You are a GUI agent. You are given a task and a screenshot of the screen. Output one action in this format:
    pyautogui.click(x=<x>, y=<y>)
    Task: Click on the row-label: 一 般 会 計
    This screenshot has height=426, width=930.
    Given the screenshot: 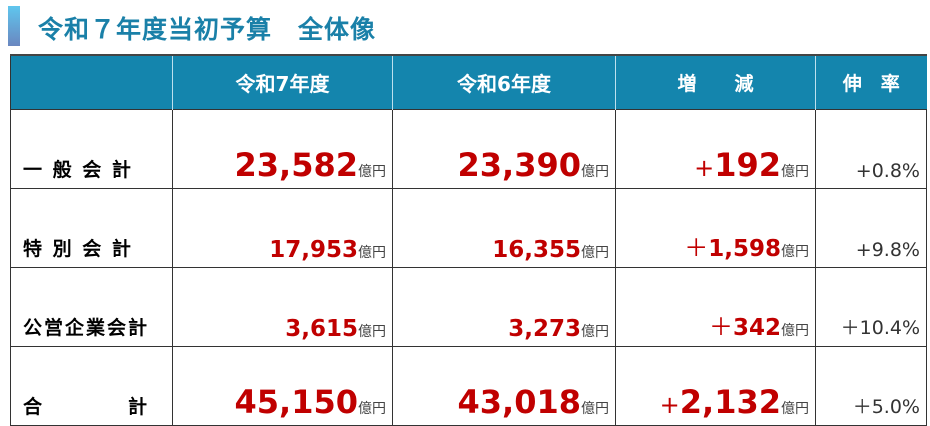 What is the action you would take?
    pyautogui.click(x=91, y=149)
    